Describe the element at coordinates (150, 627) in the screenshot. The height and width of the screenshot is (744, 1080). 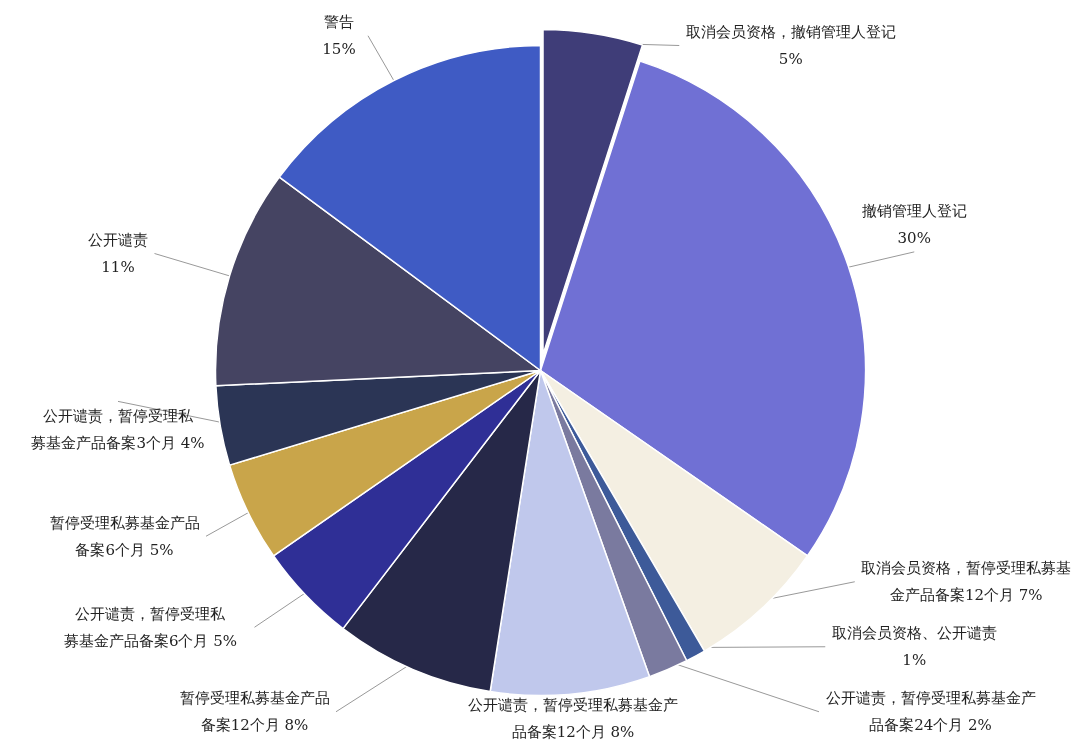
I see `slice-label: 公开谴责，暂停受理私募基金产品备案6个月 5%` at that location.